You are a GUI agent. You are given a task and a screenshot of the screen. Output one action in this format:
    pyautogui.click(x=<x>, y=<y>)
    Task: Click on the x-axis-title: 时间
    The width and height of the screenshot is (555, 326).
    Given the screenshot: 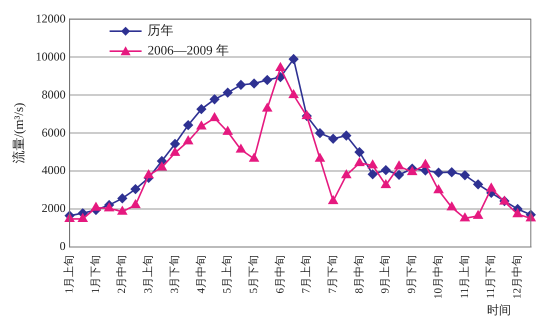 What is the action you would take?
    pyautogui.click(x=498, y=310)
    